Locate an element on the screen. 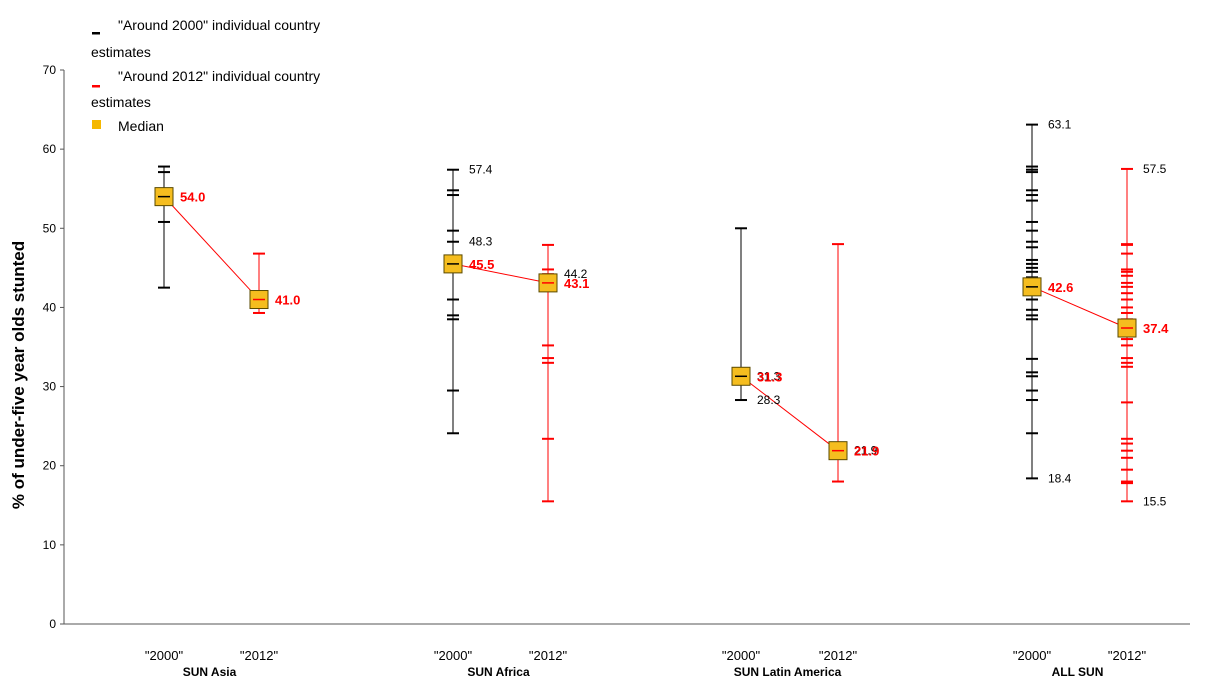 The height and width of the screenshot is (684, 1205). median-label: 45.5 is located at coordinates (481, 264).